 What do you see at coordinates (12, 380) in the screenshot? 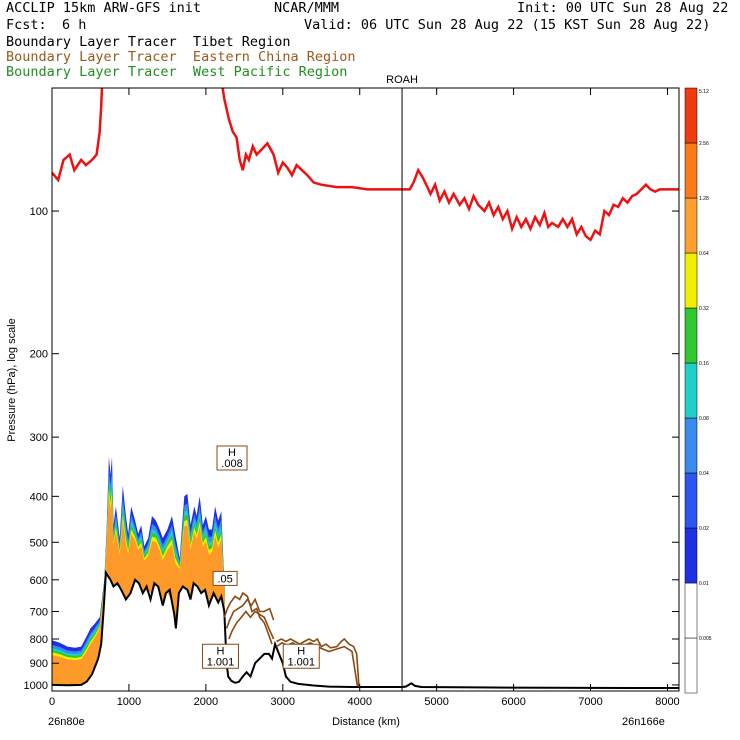
I see `y-axis-label: Pressure (hPa), log scale` at bounding box center [12, 380].